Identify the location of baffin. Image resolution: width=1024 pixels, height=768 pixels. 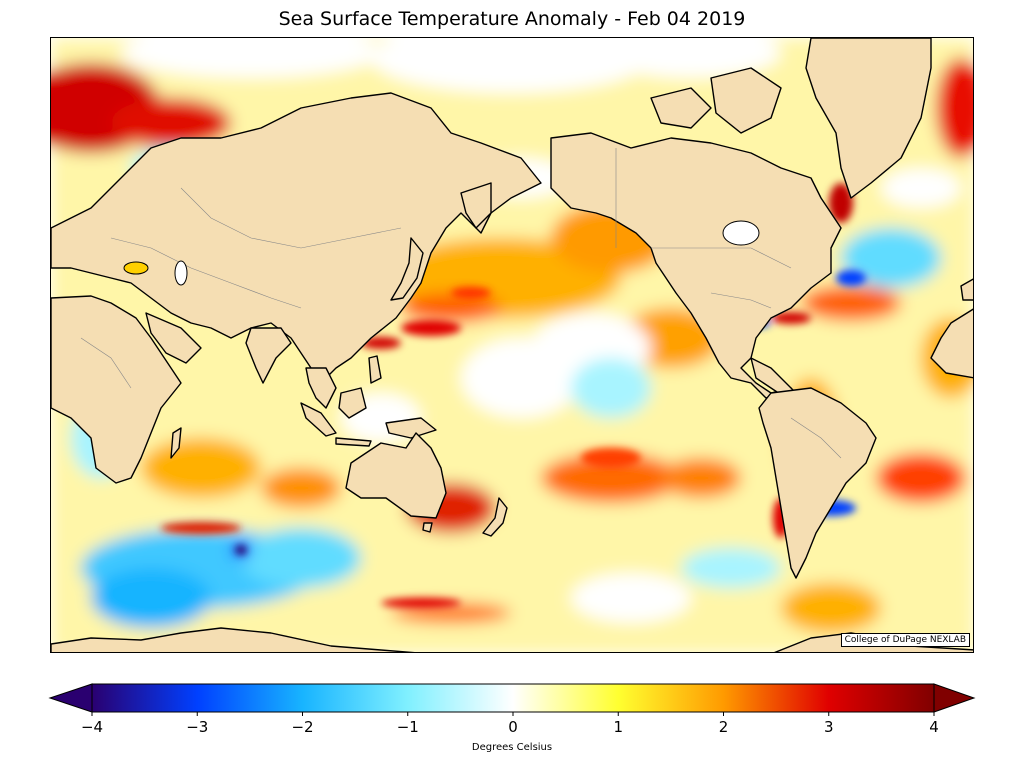
(746, 100).